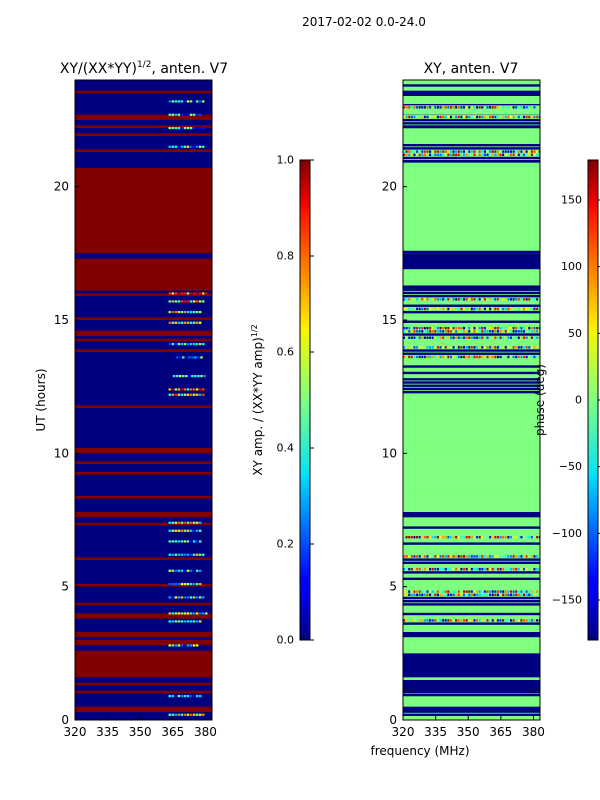  Describe the element at coordinates (305, 400) in the screenshot. I see `amp-colorbar-gradient` at that location.